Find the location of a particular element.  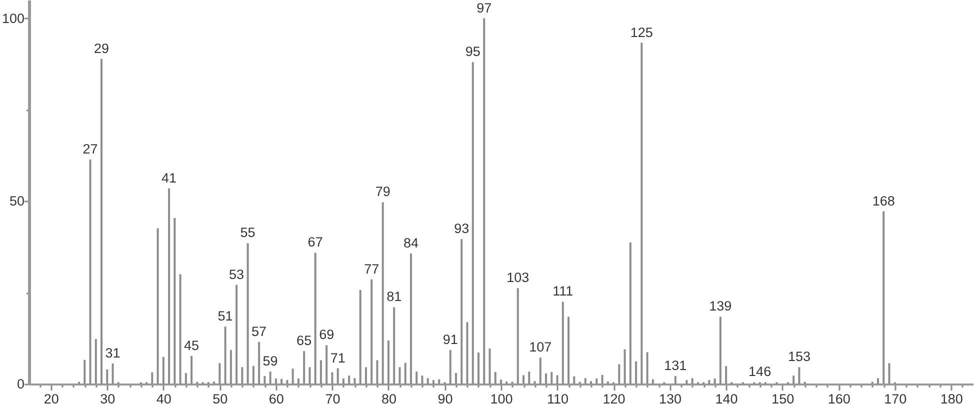

annotation: 93 is located at coordinates (462, 228).